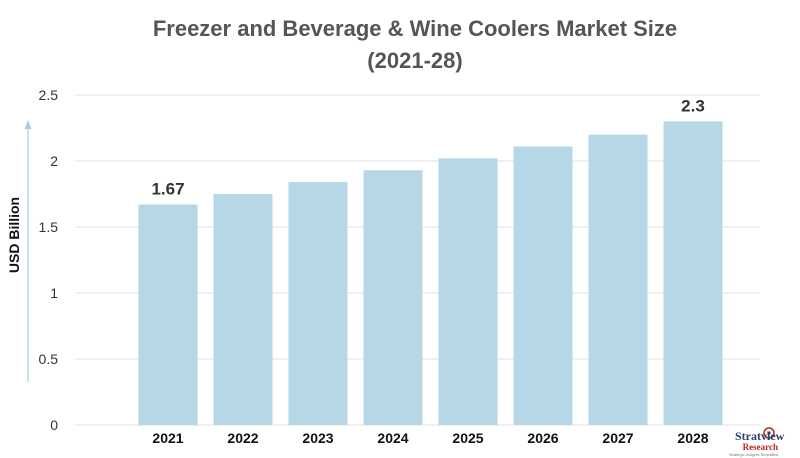 The height and width of the screenshot is (458, 800). What do you see at coordinates (28, 251) in the screenshot?
I see `y-axis-arrow` at bounding box center [28, 251].